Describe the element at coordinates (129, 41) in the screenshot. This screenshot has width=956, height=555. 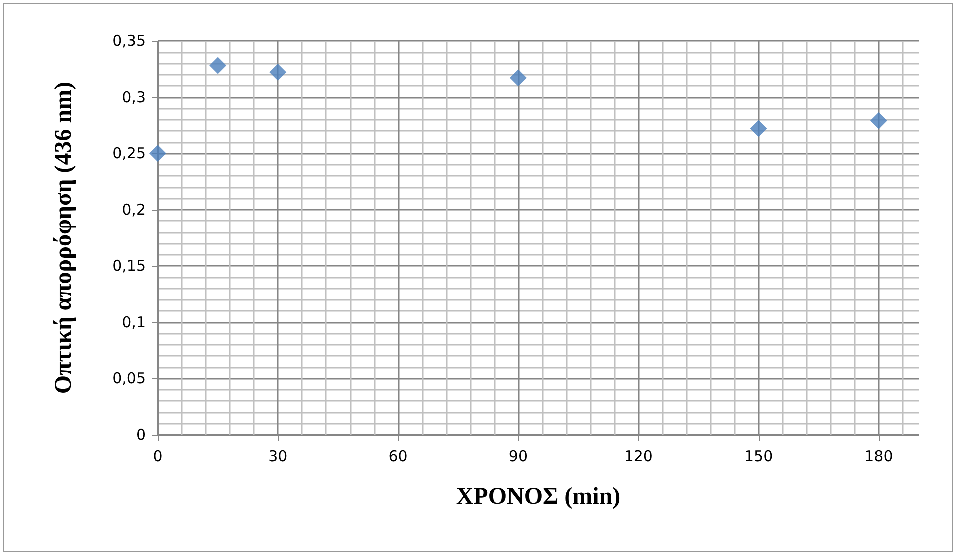
I see `y-tick-label: 0,35` at that location.